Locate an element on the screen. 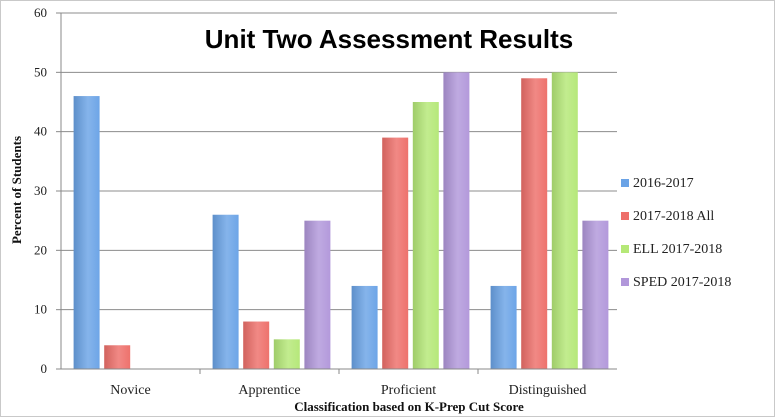 The image size is (775, 418). x-tick-label: Distinguished is located at coordinates (548, 390).